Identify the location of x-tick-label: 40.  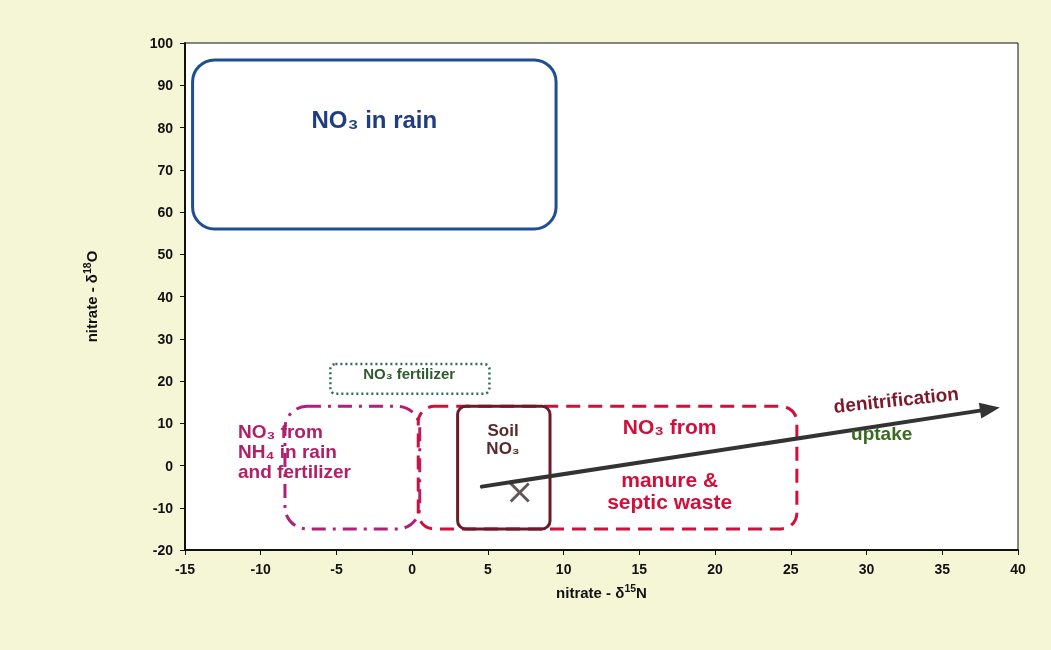
(1018, 569).